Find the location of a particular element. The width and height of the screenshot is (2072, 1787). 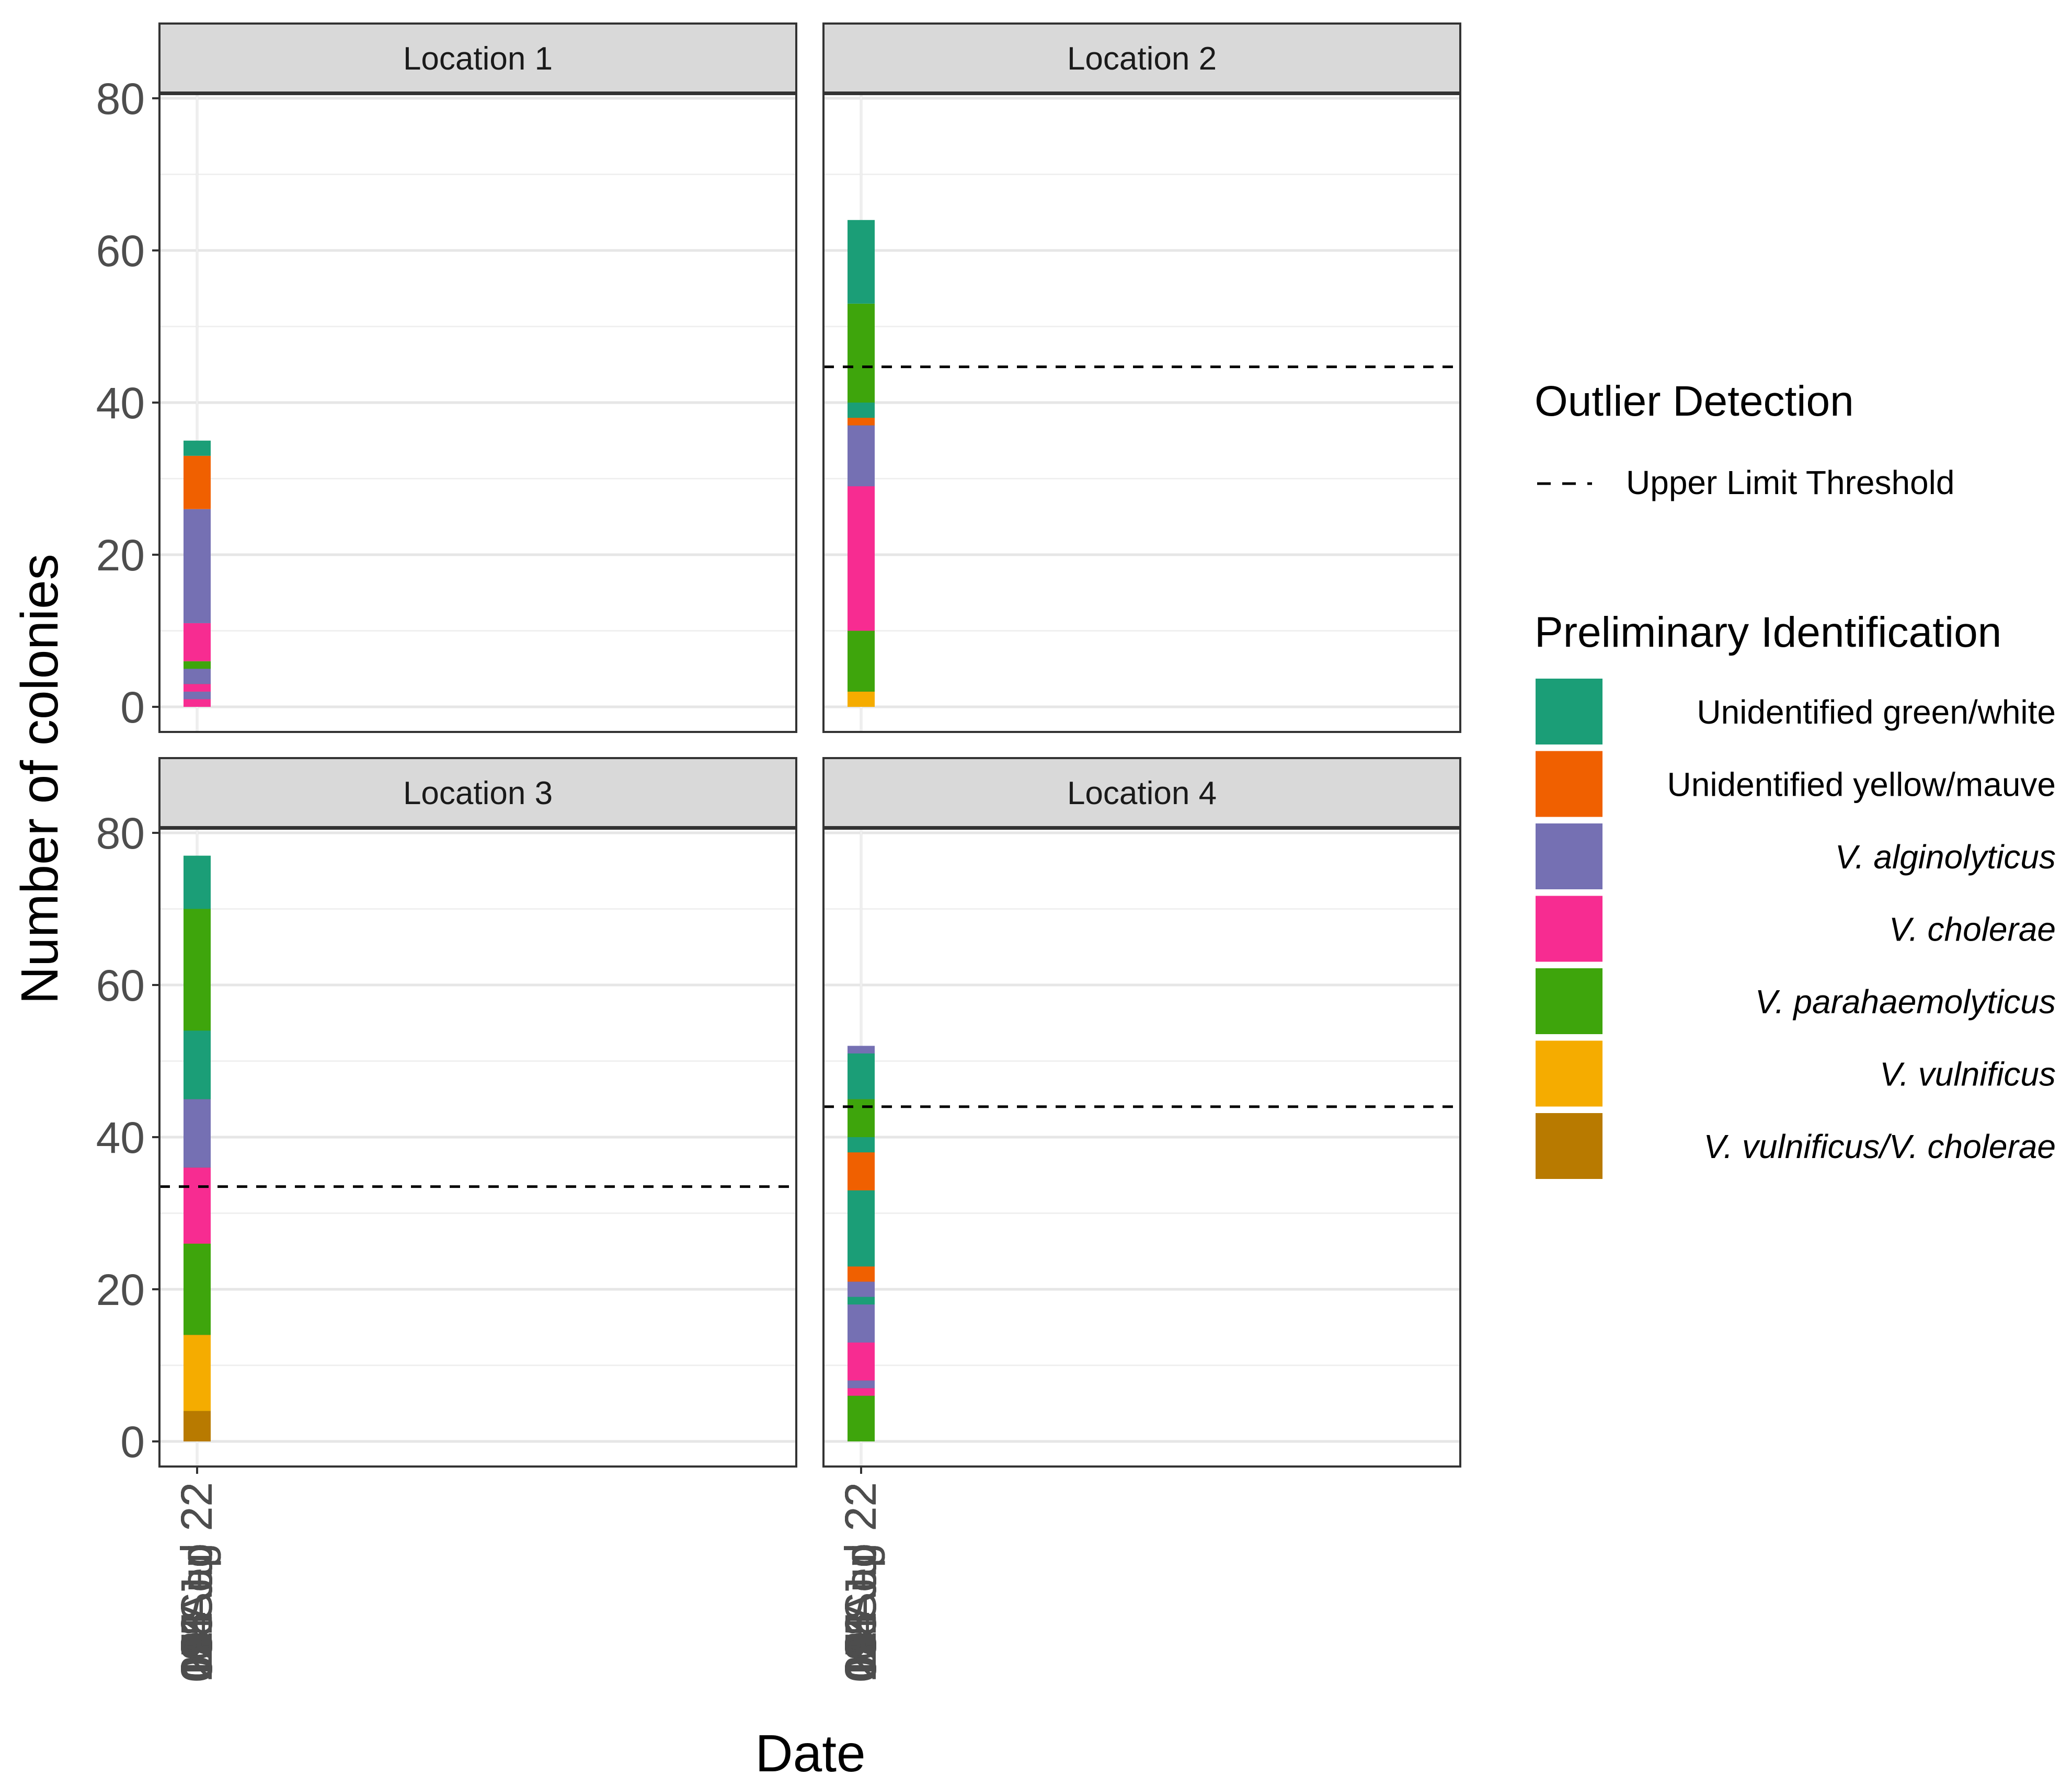

panel-2-bar-22-unidentified-green-white is located at coordinates (861, 414).